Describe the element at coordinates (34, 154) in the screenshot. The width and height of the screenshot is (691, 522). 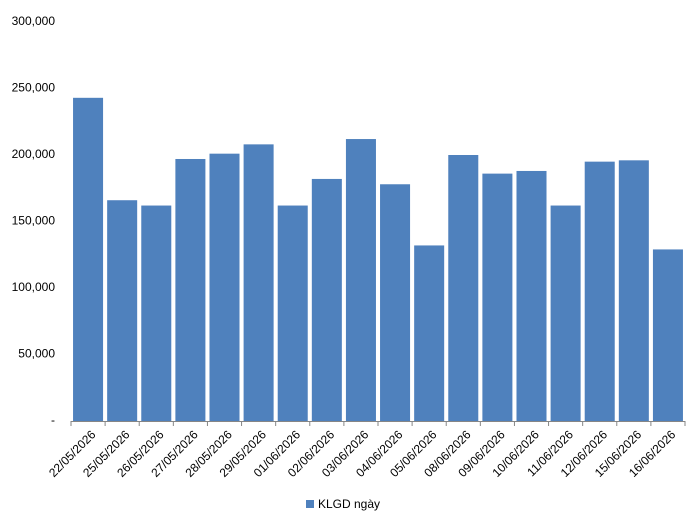
I see `y-tick-label: 200,000` at that location.